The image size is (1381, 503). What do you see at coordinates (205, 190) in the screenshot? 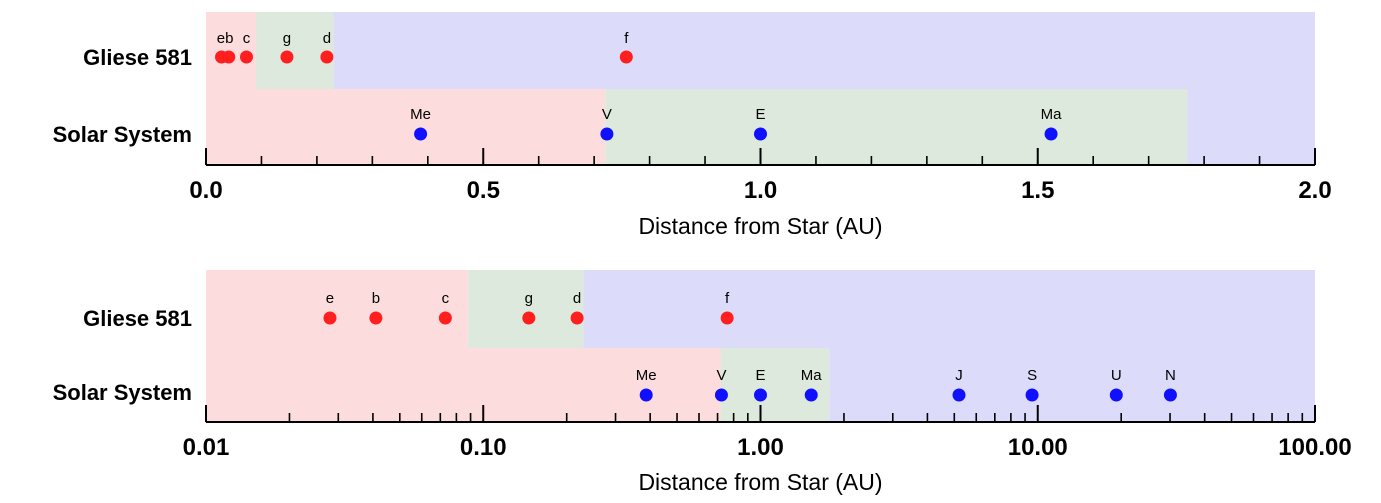
I see `x-tick-label: 0.0` at bounding box center [205, 190].